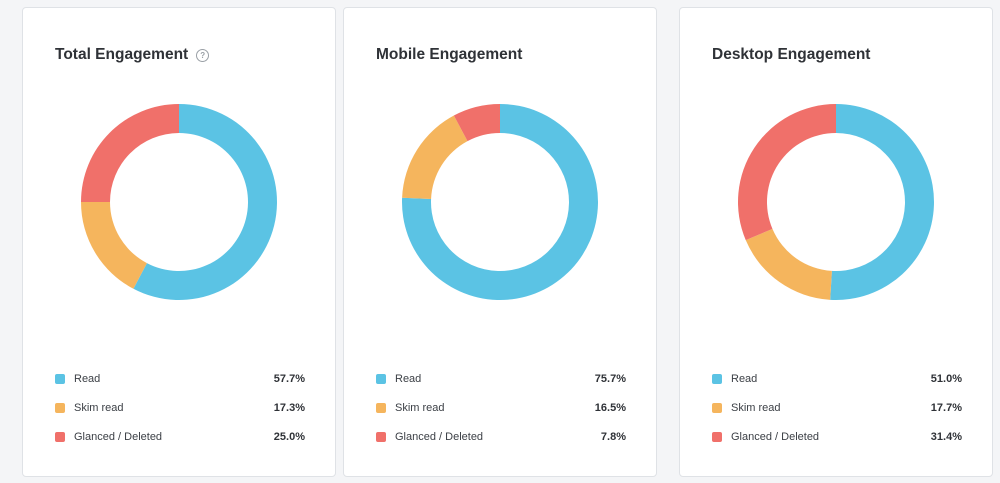 Image resolution: width=1000 pixels, height=483 pixels. Describe the element at coordinates (122, 54) in the screenshot. I see `chart-title: Total Engagement` at that location.